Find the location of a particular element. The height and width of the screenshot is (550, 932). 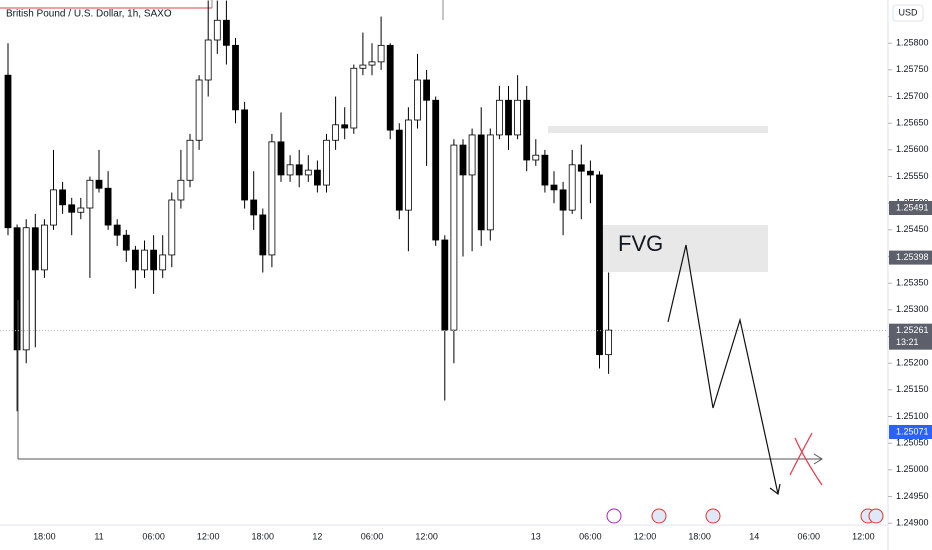

price-badge-label: 1.25071 is located at coordinates (912, 431).